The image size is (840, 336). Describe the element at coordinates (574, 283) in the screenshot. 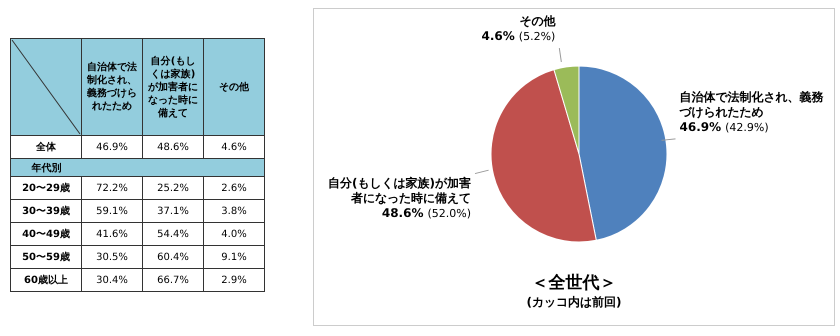

I see `text: ＜全世代＞` at that location.